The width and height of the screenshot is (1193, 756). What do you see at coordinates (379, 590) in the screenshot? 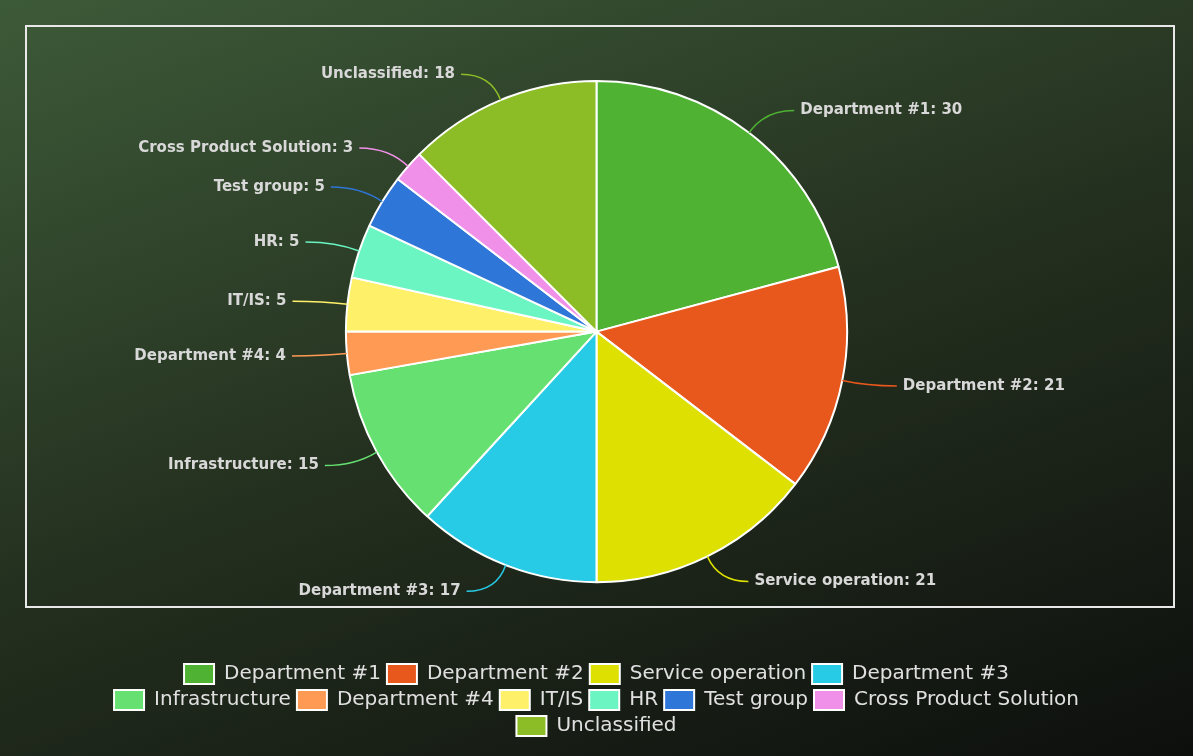
I see `data-label: Department #3: 17` at bounding box center [379, 590].